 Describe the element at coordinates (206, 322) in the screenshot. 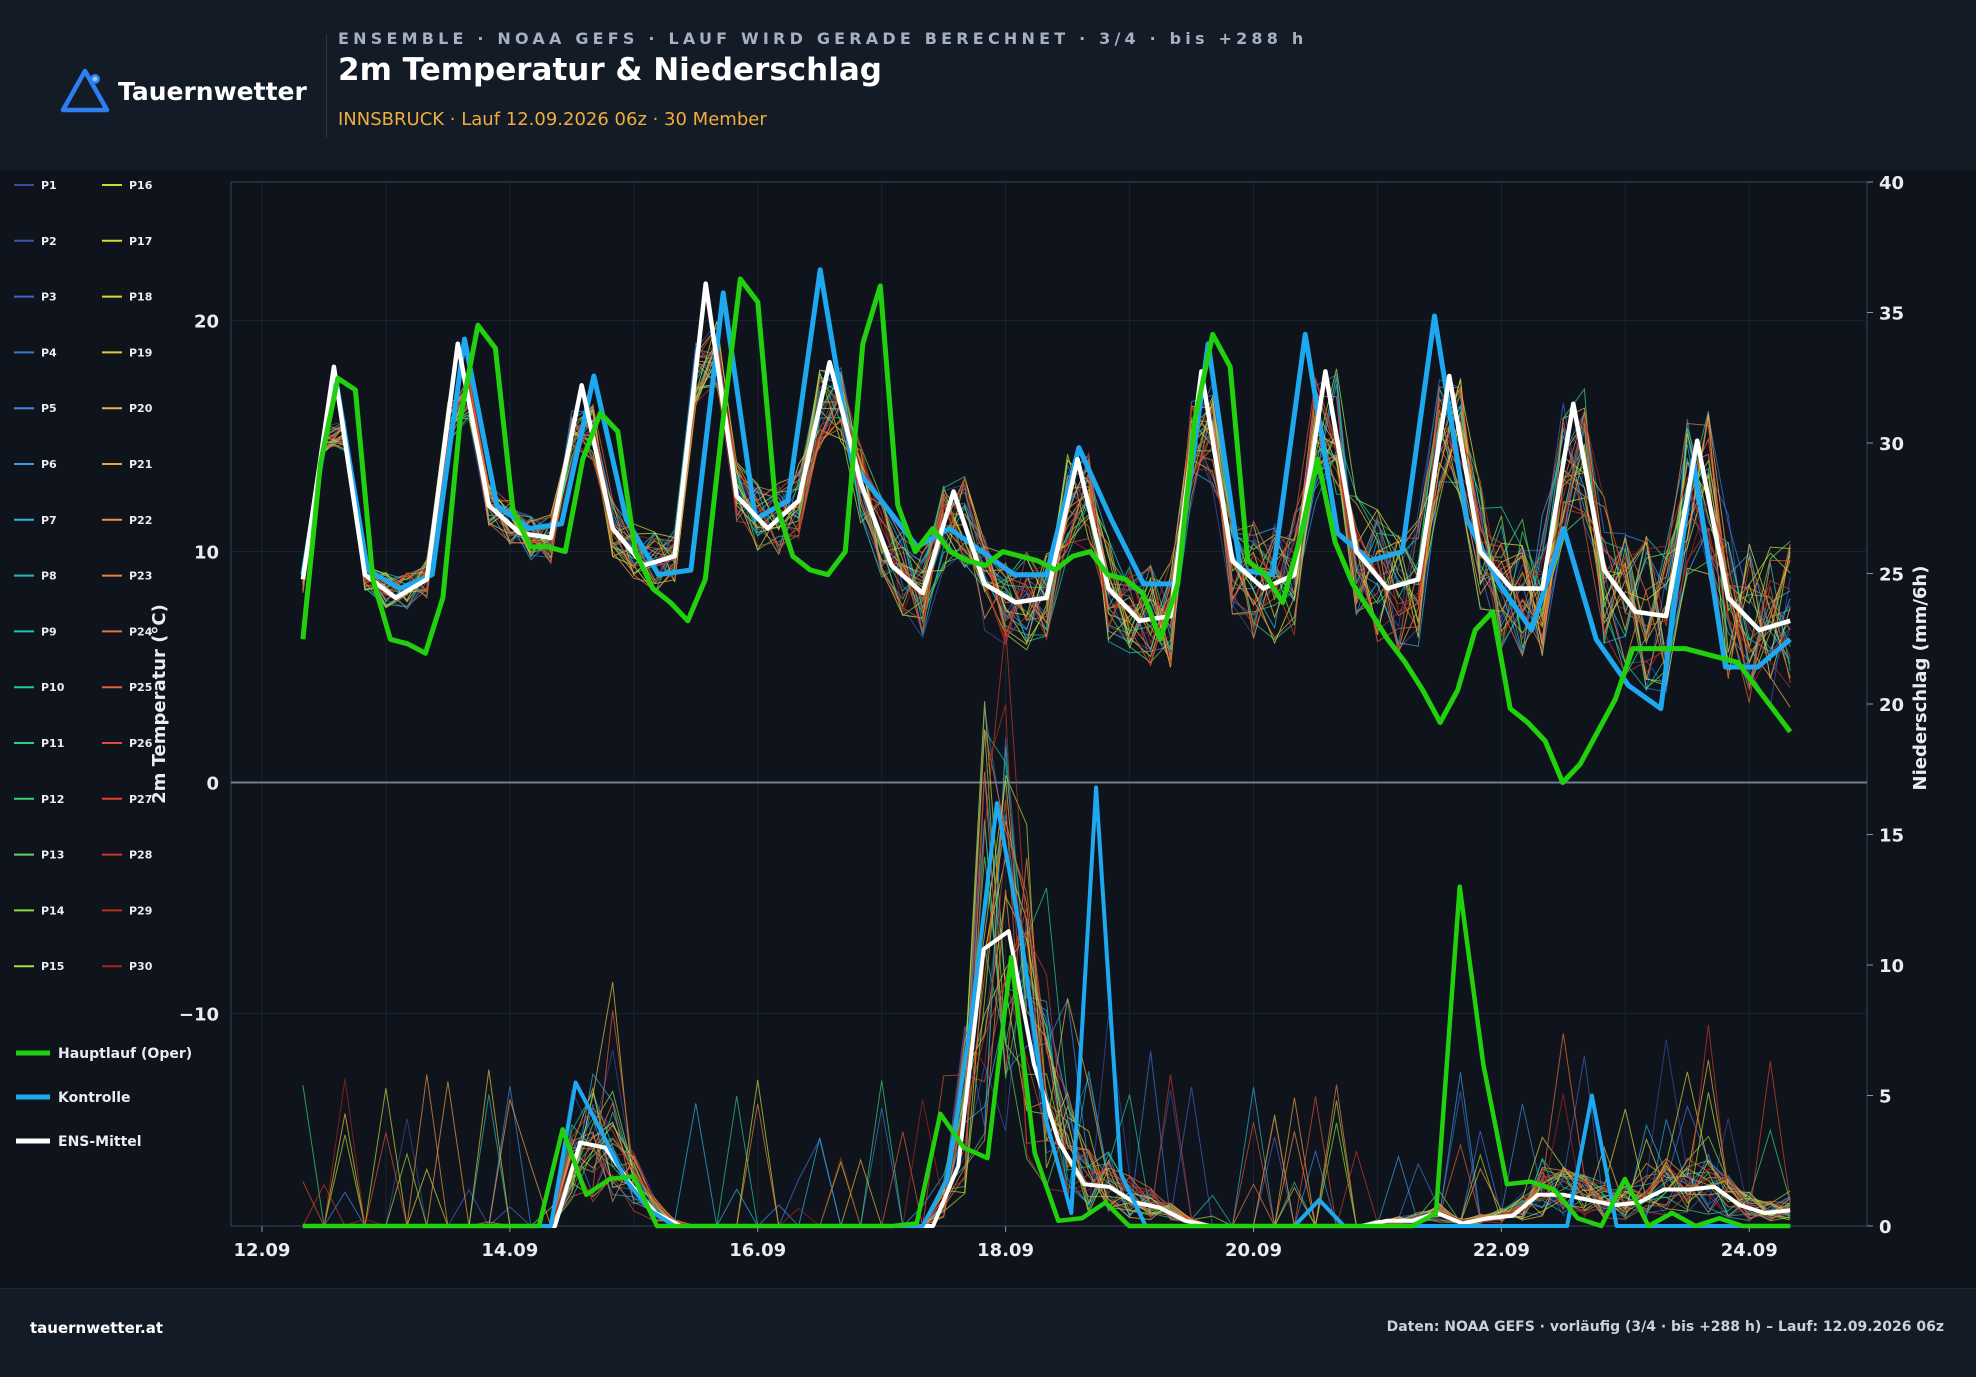

I see `left-tick-label: 20` at that location.